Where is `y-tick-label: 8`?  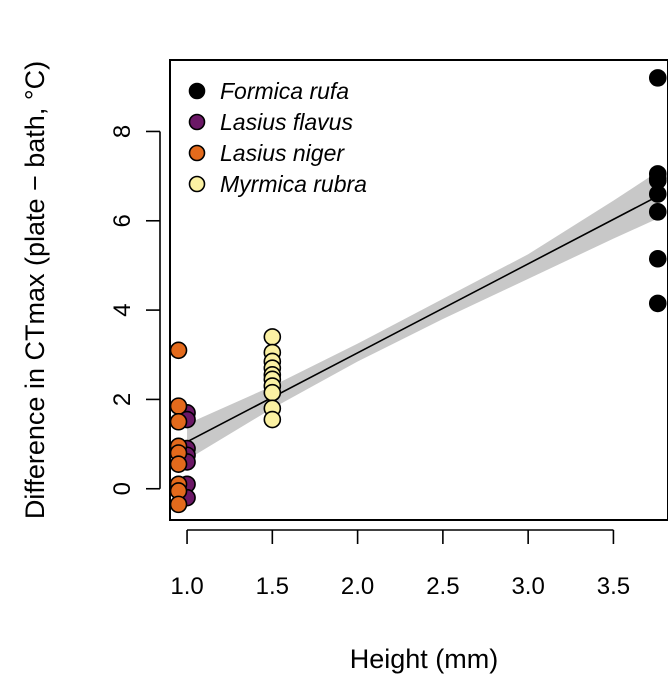 y-tick-label: 8 is located at coordinates (122, 131).